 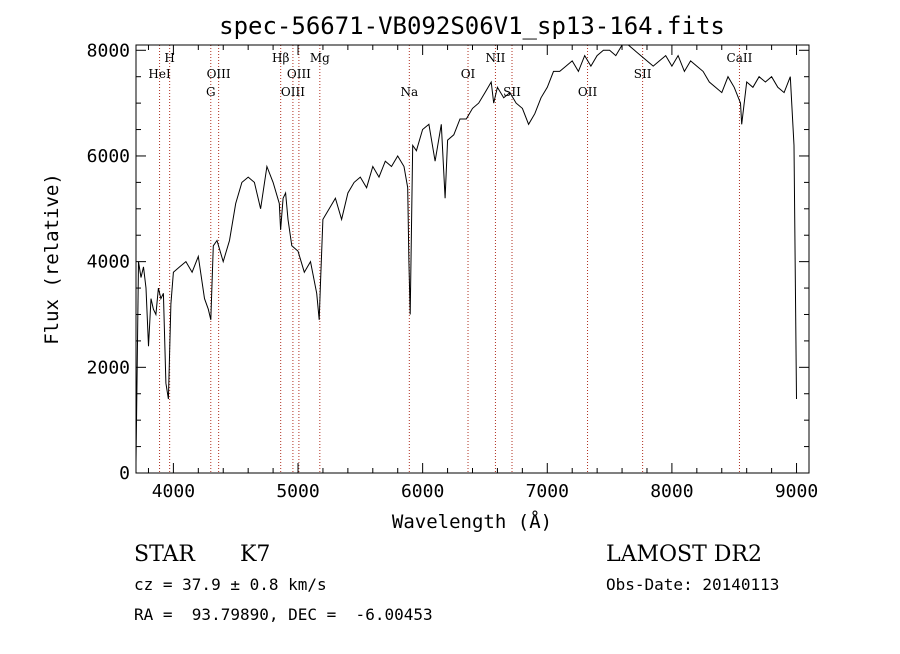 I want to click on x-axis-label: Wavelength (Å), so click(x=472, y=521).